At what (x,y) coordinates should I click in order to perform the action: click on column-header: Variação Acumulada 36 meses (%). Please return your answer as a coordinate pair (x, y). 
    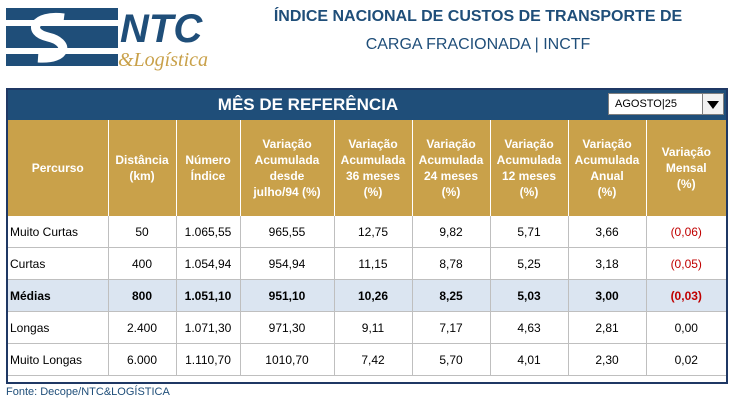
    Looking at the image, I should click on (373, 168).